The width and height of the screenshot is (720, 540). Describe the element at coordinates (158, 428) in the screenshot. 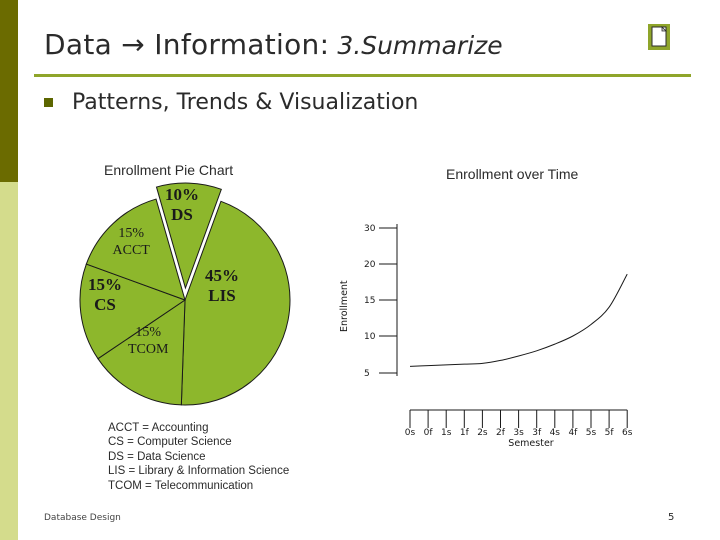

I see `legend-item: ACCT = Accounting` at that location.